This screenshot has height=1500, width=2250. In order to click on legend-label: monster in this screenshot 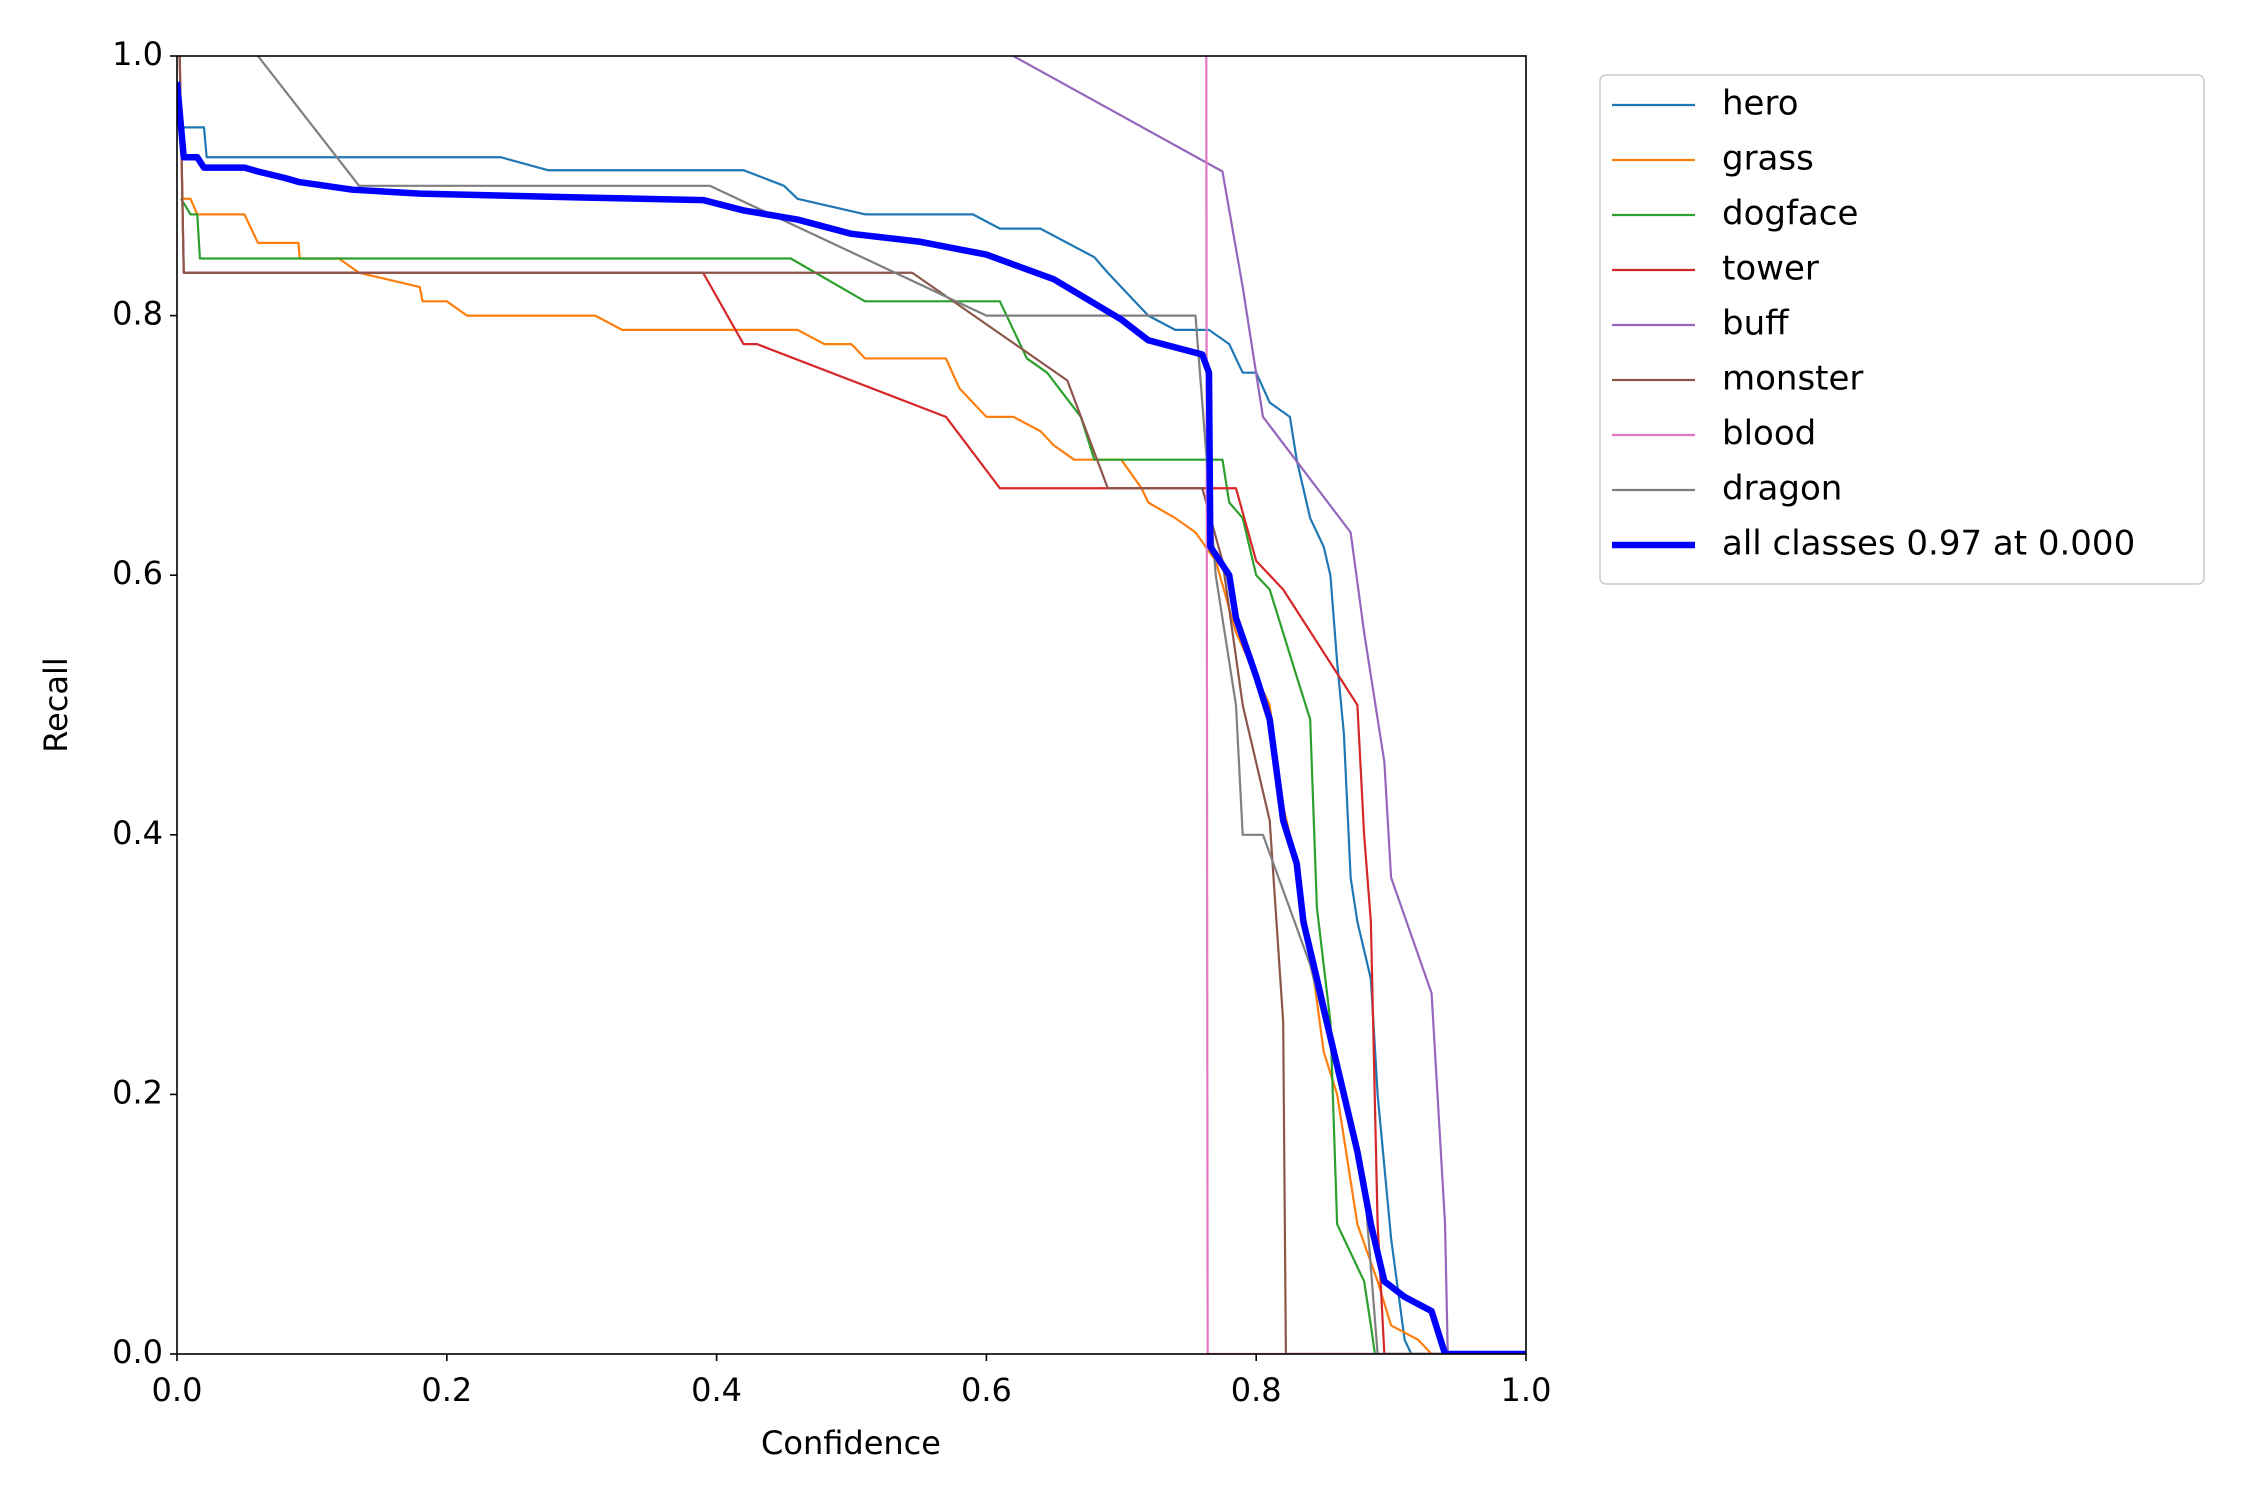, I will do `click(1792, 379)`.